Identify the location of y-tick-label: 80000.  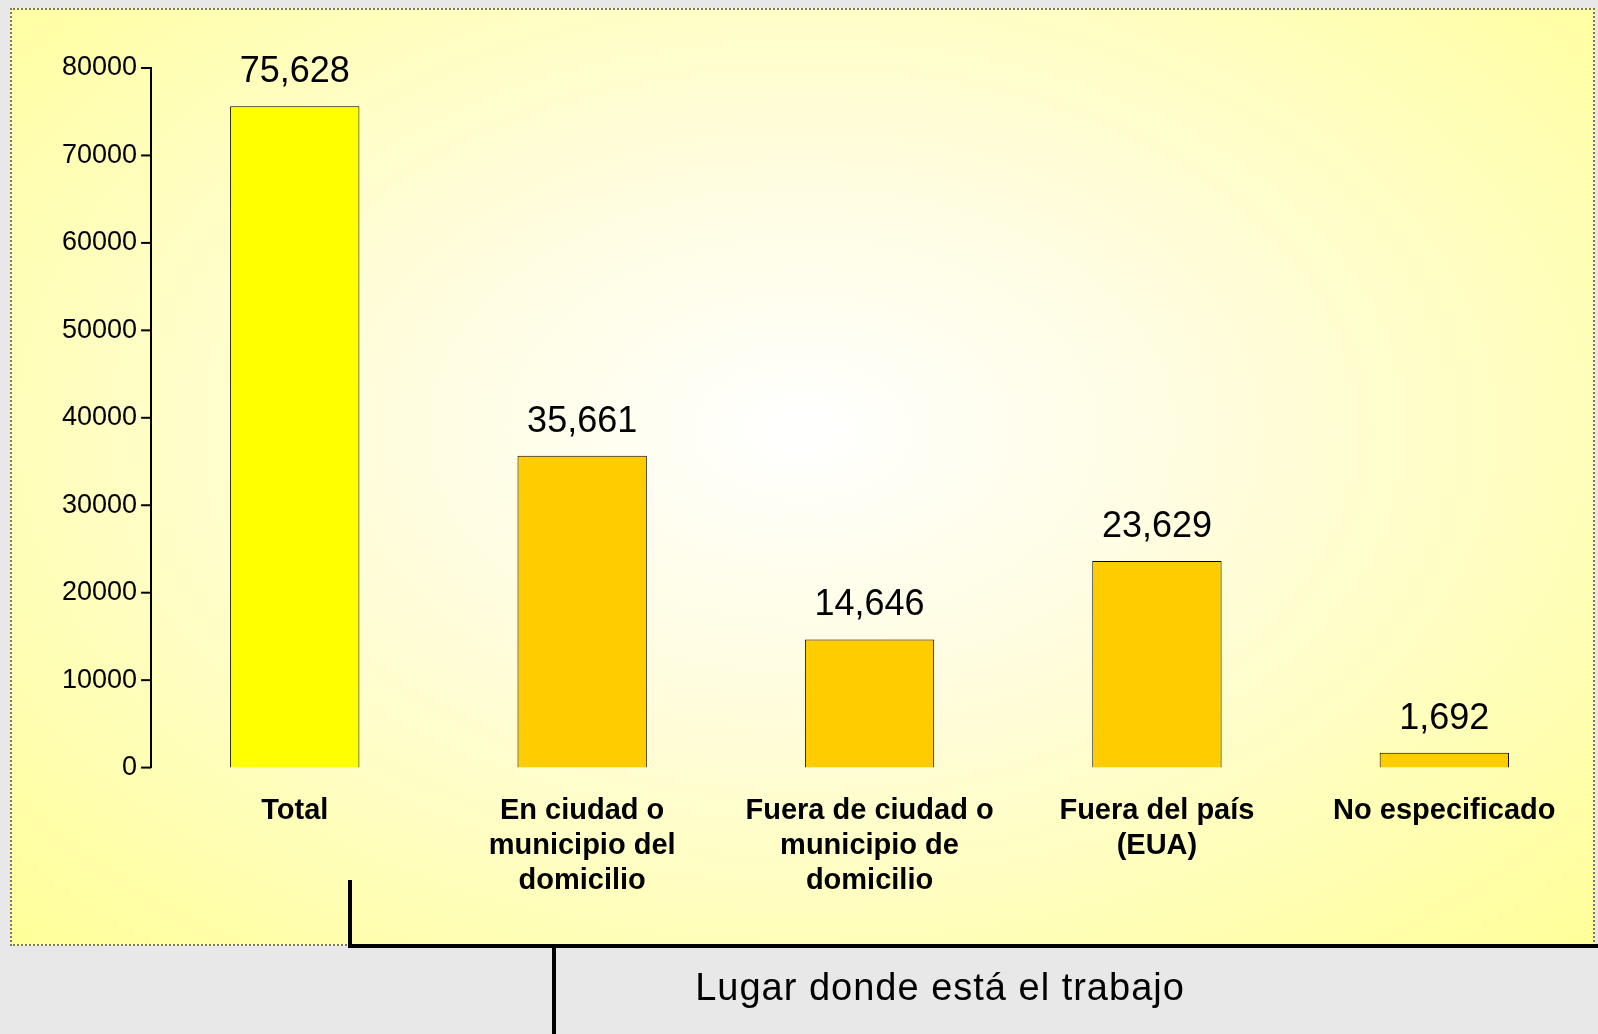
(99, 66).